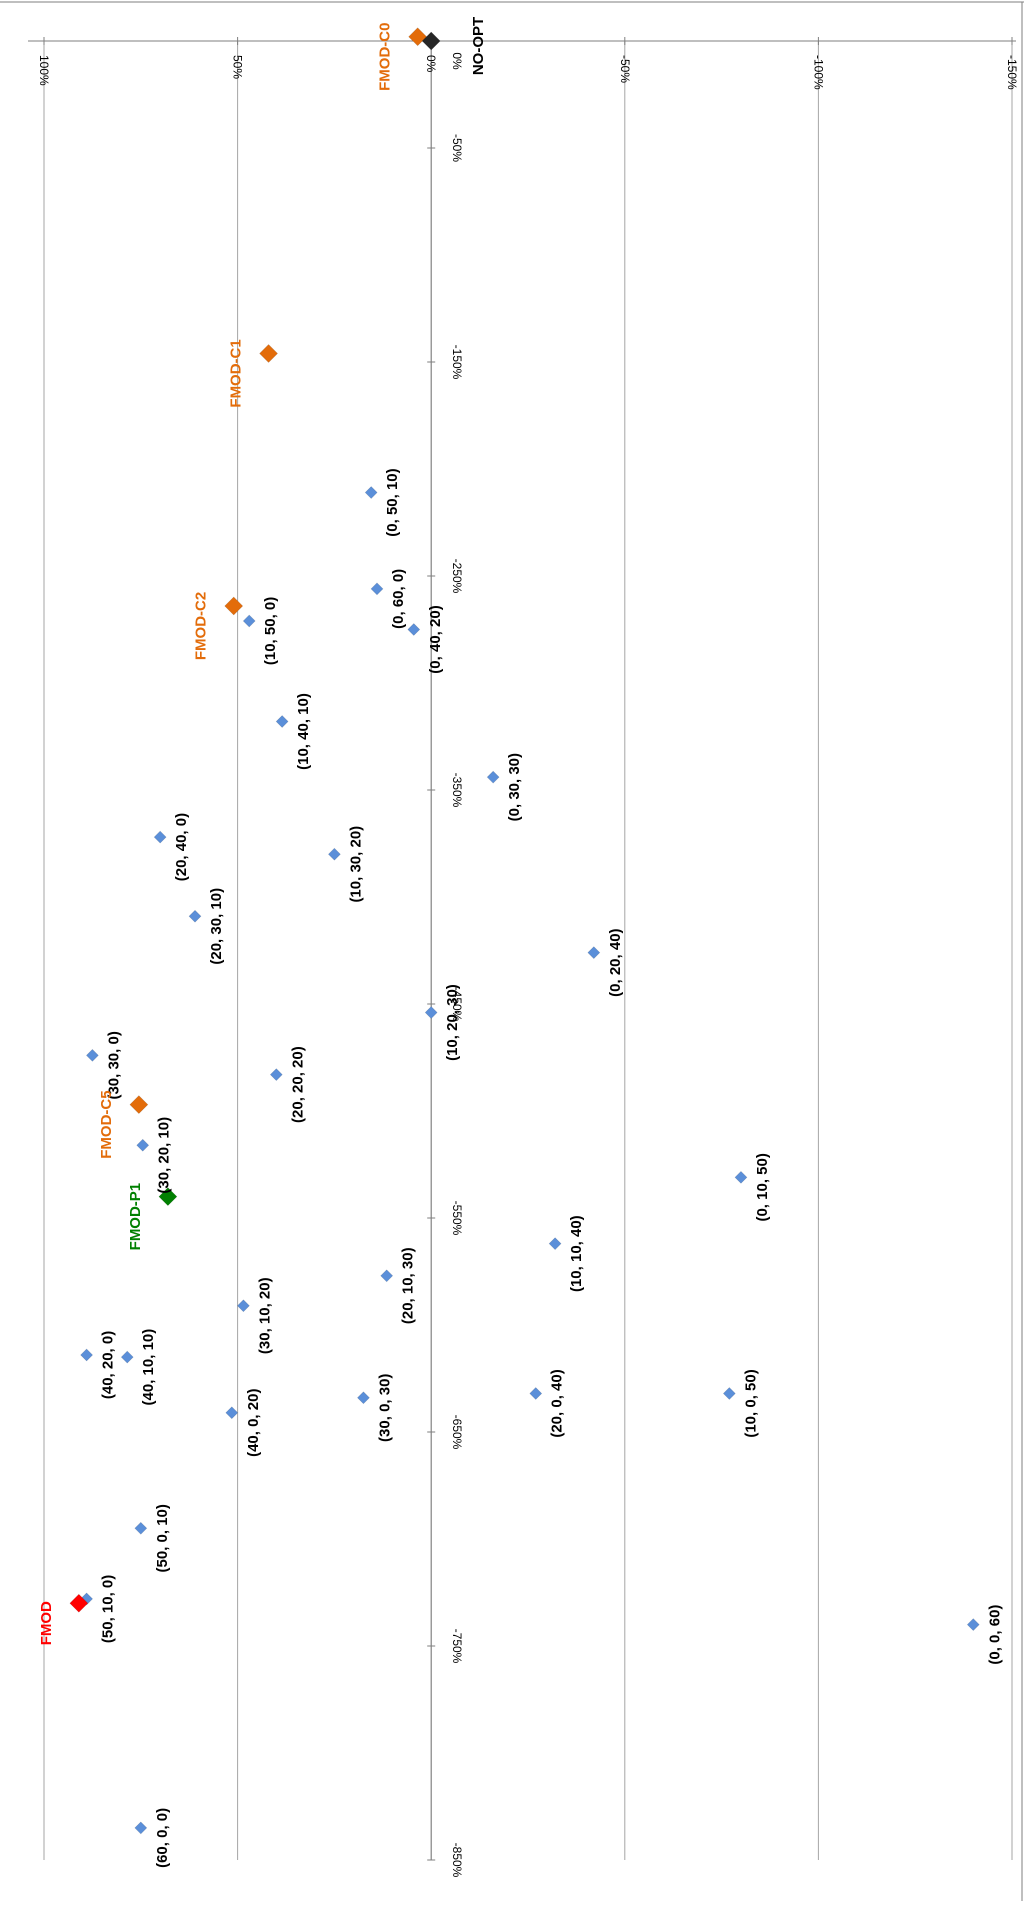 The width and height of the screenshot is (1024, 1906). I want to click on data-label-14: (0, 10, 50), so click(762, 1187).